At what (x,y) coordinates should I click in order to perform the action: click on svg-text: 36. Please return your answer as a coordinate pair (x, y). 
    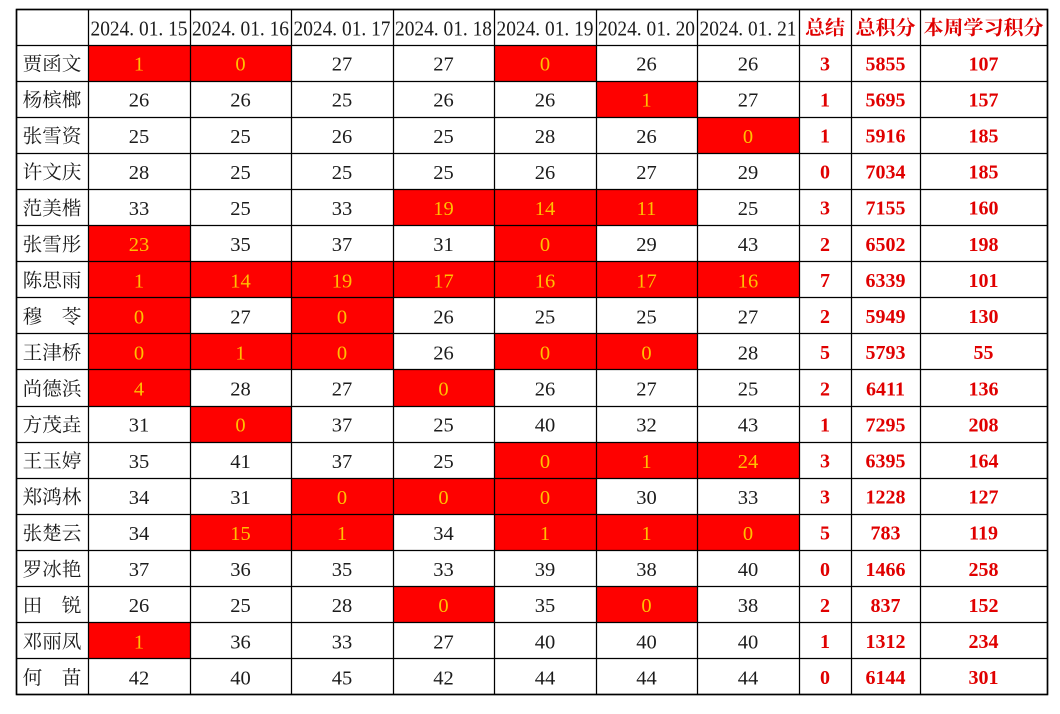
    Looking at the image, I should click on (240, 570).